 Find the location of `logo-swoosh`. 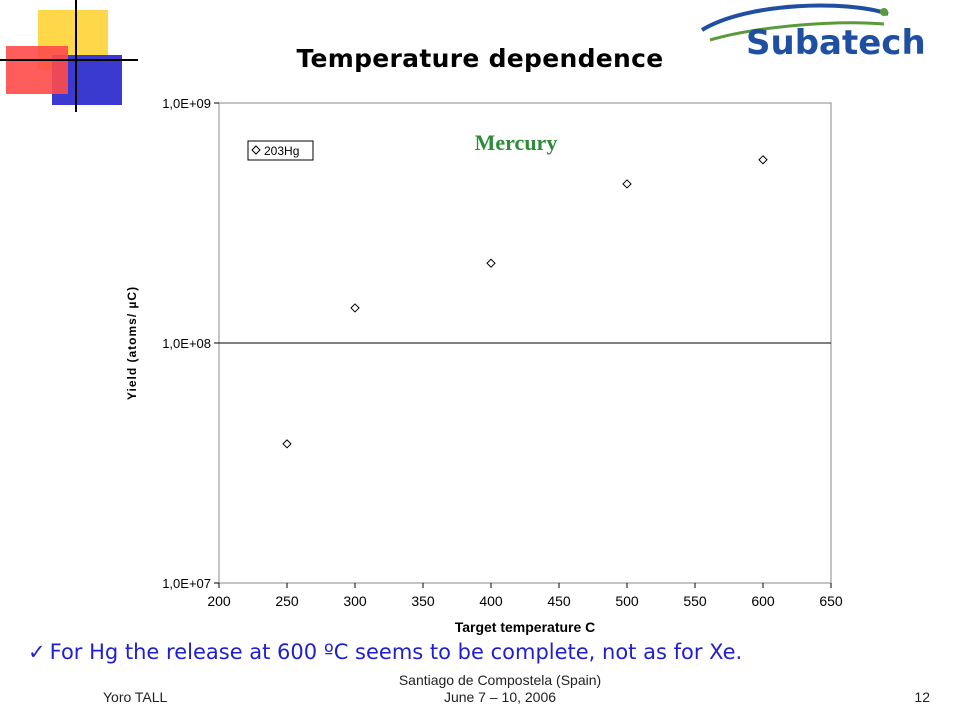

logo-swoosh is located at coordinates (794, 17).